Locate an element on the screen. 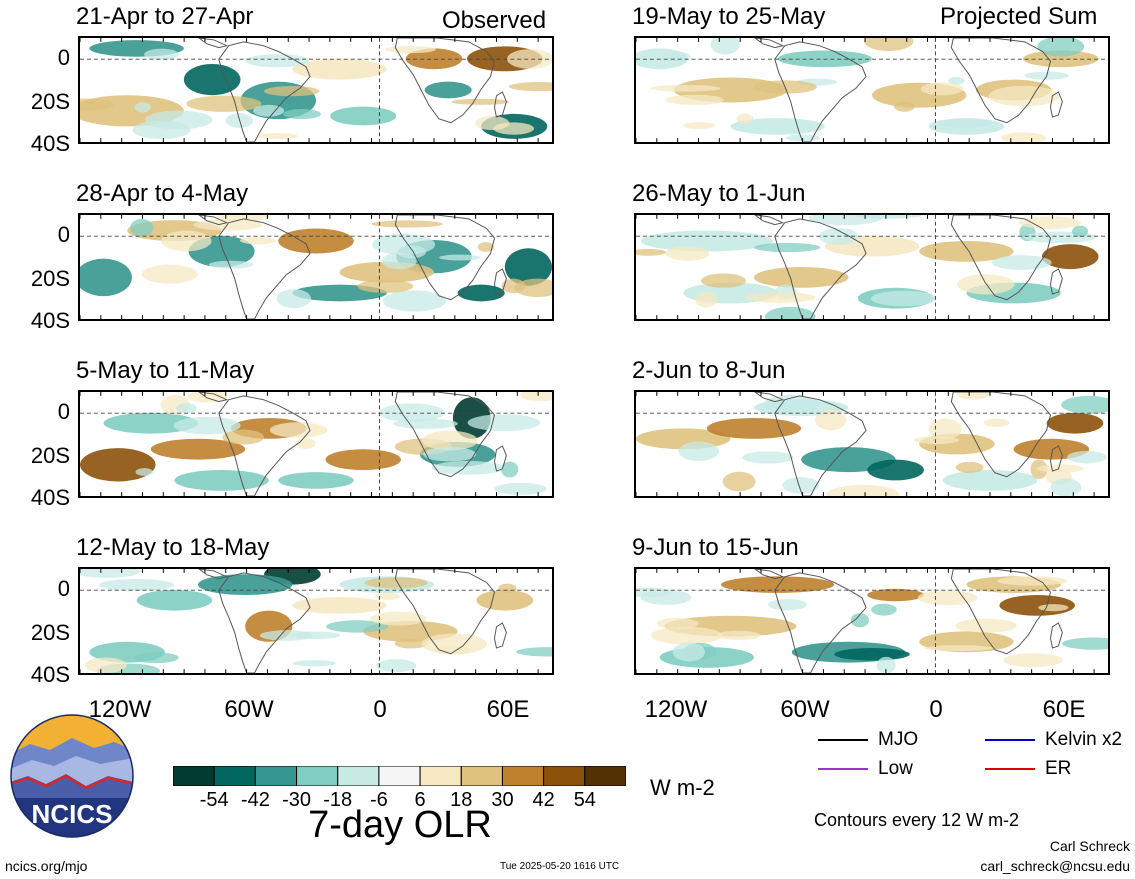 Image resolution: width=1135 pixels, height=879 pixels. panel-title: 19-May to 25-May is located at coordinates (729, 16).